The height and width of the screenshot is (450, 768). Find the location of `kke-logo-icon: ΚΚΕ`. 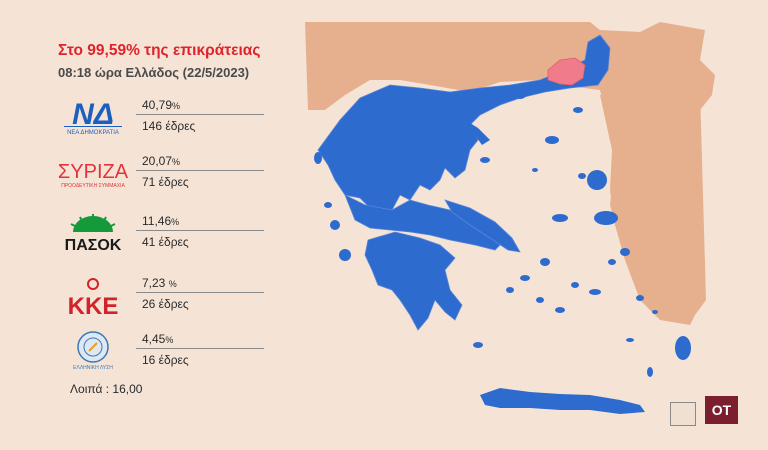

kke-logo-icon: ΚΚΕ is located at coordinates (93, 298).